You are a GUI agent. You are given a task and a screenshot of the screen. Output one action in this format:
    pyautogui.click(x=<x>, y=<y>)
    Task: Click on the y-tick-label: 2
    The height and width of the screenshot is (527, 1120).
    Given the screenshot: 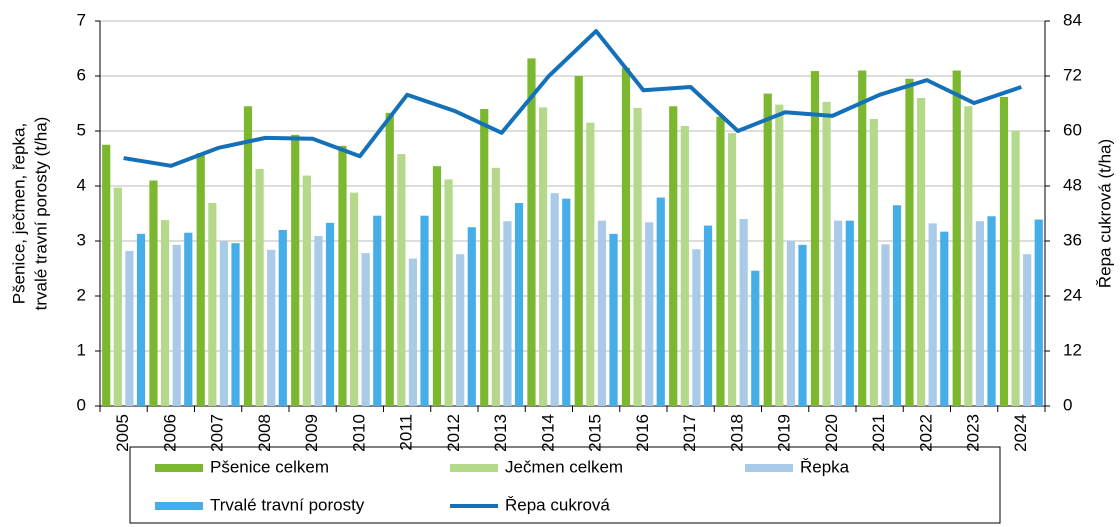 What is the action you would take?
    pyautogui.click(x=81, y=294)
    